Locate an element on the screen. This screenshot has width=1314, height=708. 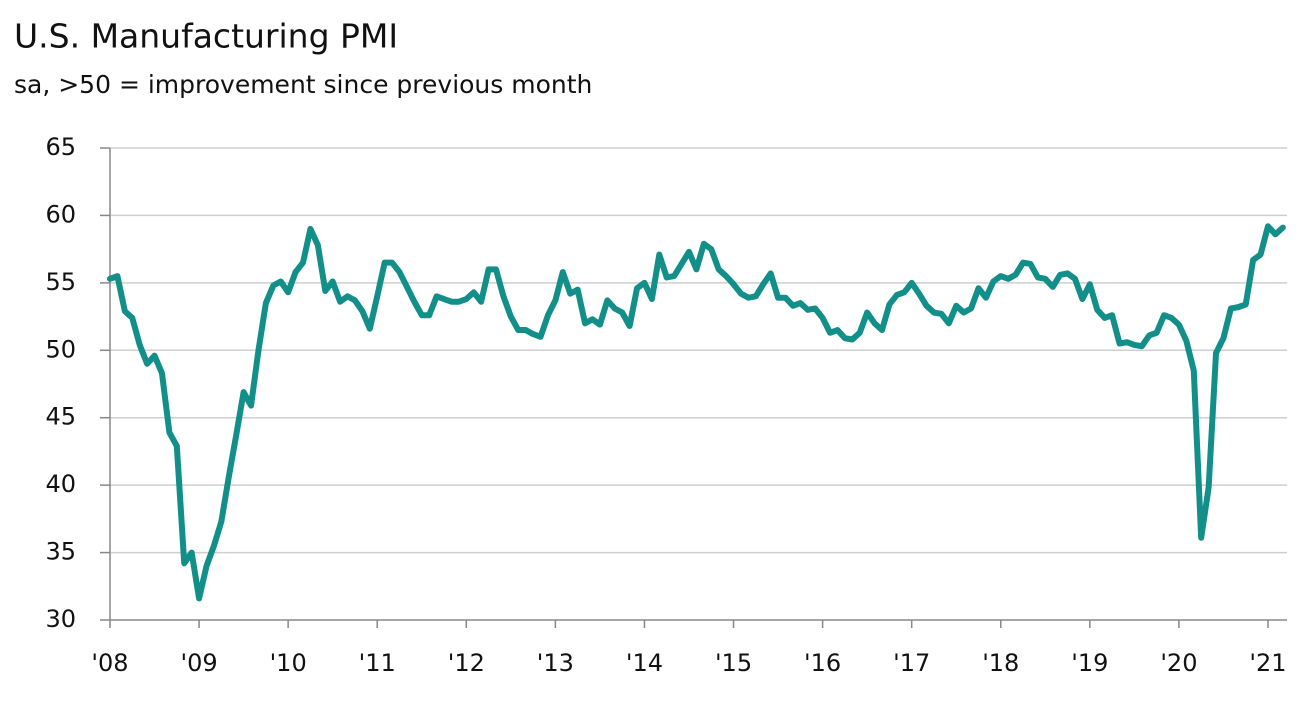
x-tick-label: '17 is located at coordinates (911, 663).